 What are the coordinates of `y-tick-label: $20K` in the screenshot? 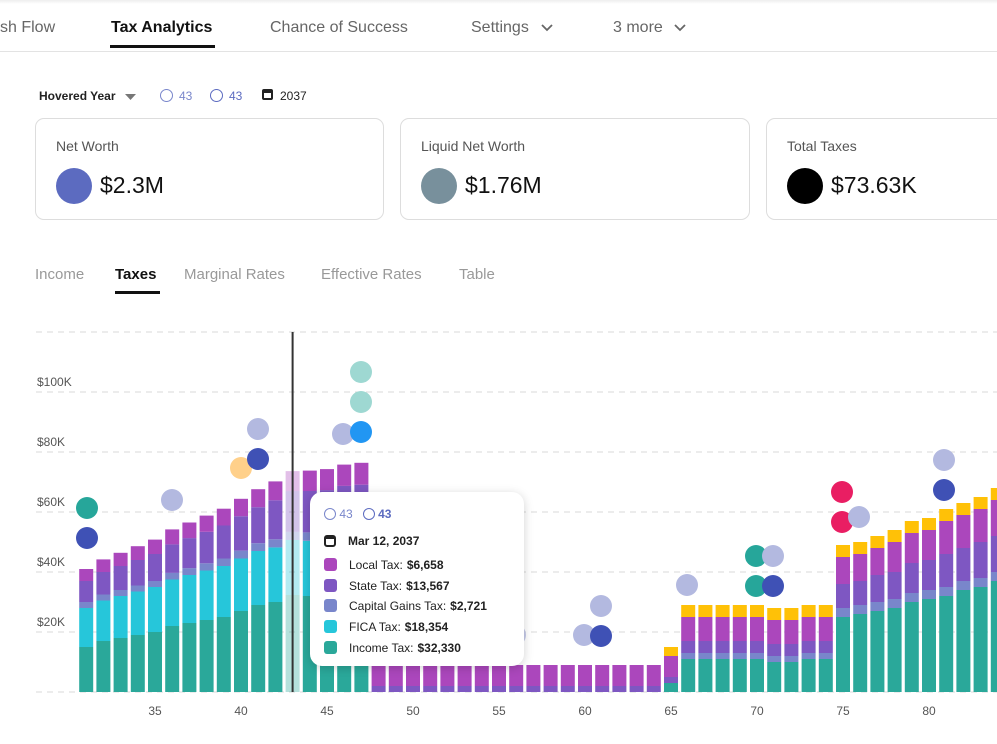 It's located at (51, 622).